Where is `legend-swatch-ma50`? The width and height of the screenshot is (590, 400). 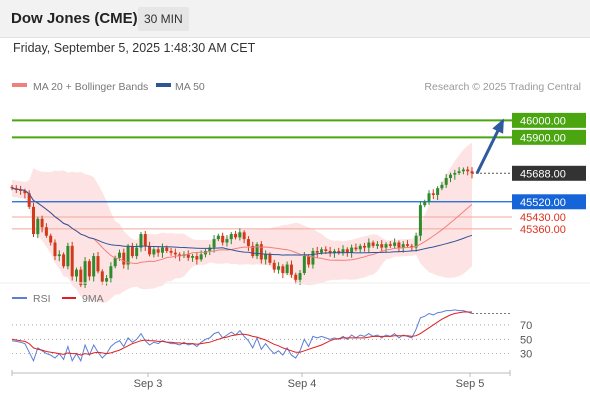
legend-swatch-ma50 is located at coordinates (163, 85).